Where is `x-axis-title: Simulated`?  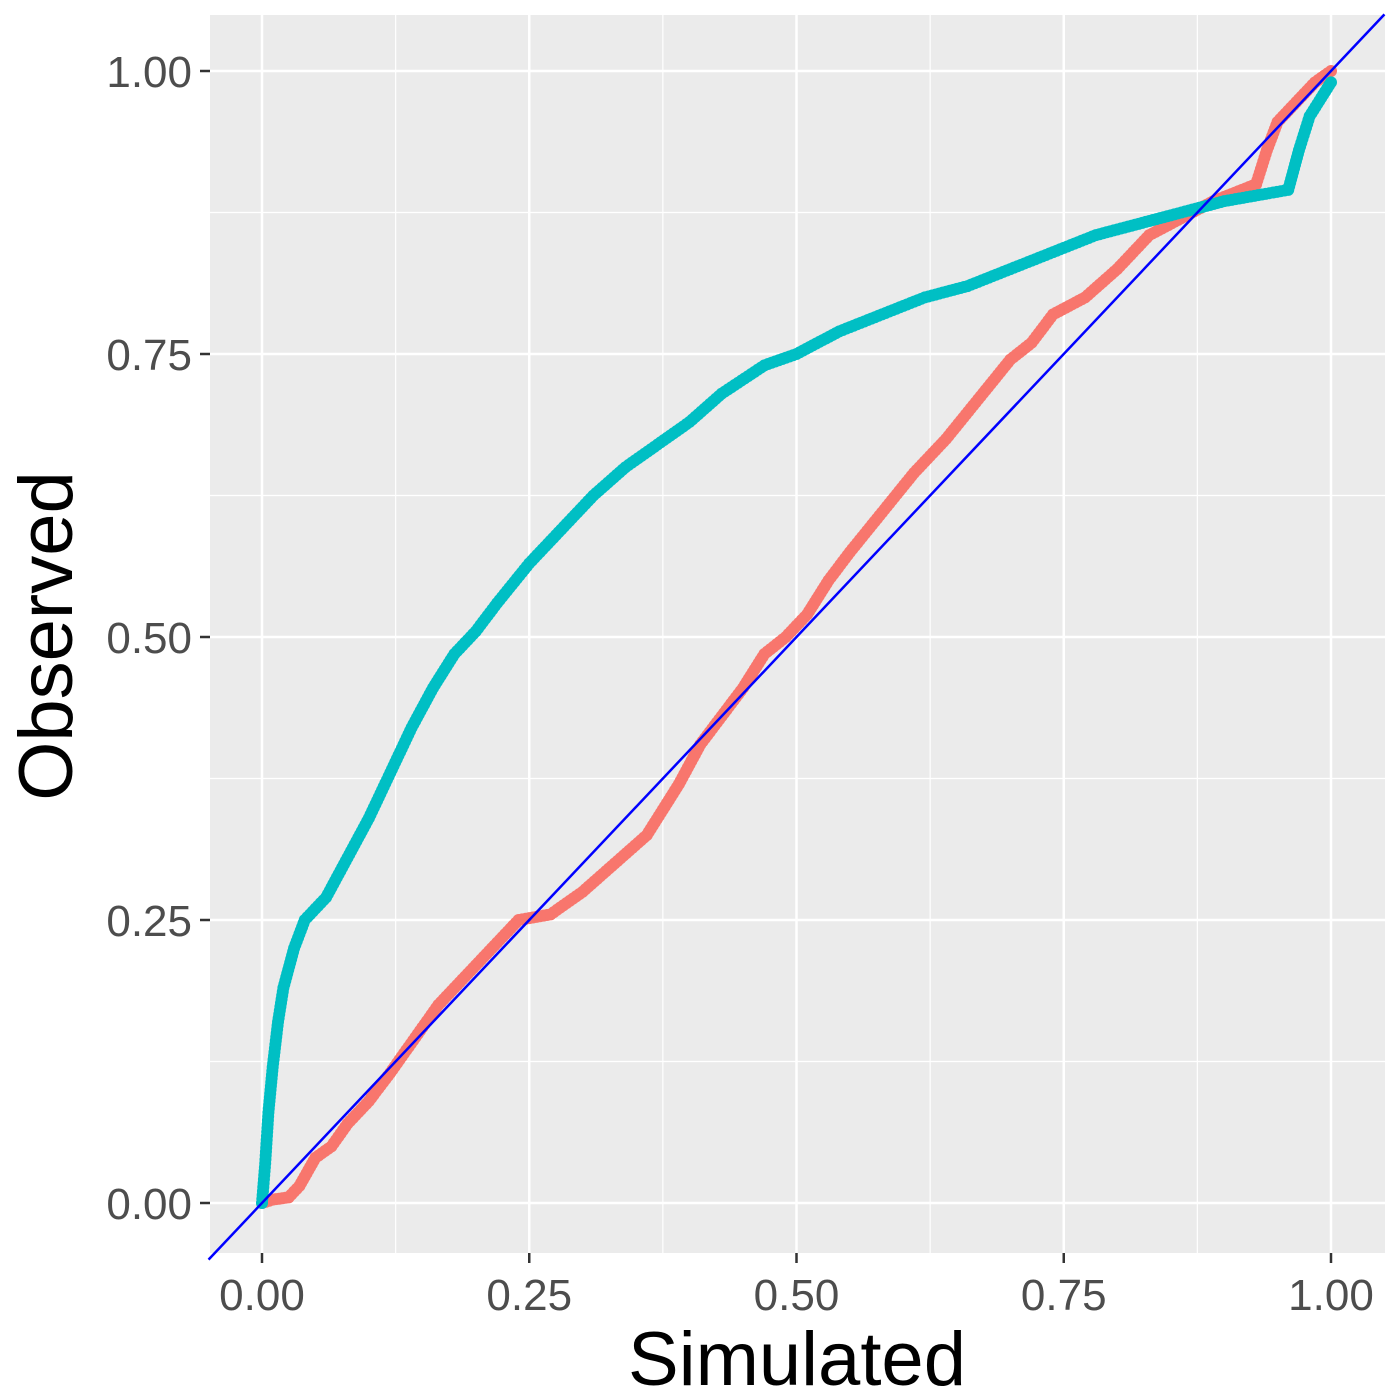 x-axis-title: Simulated is located at coordinates (797, 1358).